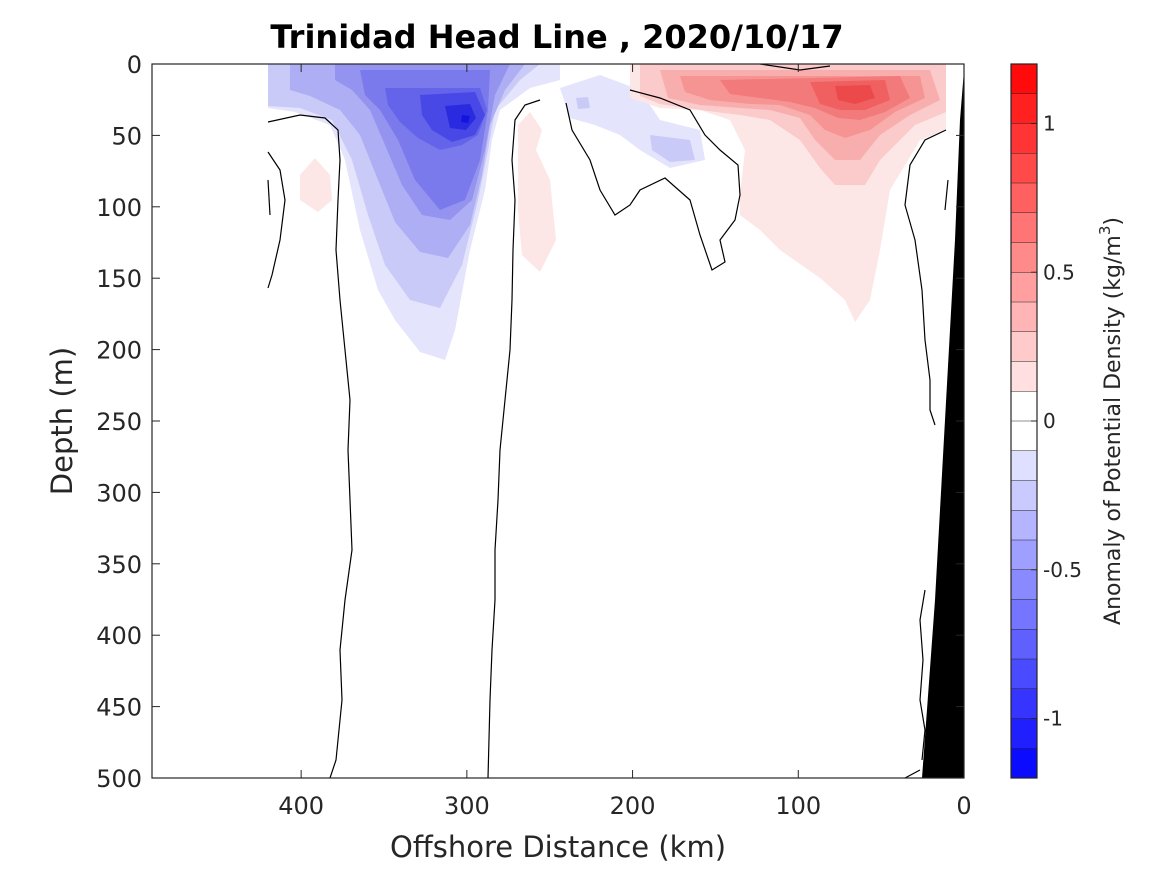 The width and height of the screenshot is (1167, 875). Describe the element at coordinates (119, 422) in the screenshot. I see `y-tick-label: 250` at that location.